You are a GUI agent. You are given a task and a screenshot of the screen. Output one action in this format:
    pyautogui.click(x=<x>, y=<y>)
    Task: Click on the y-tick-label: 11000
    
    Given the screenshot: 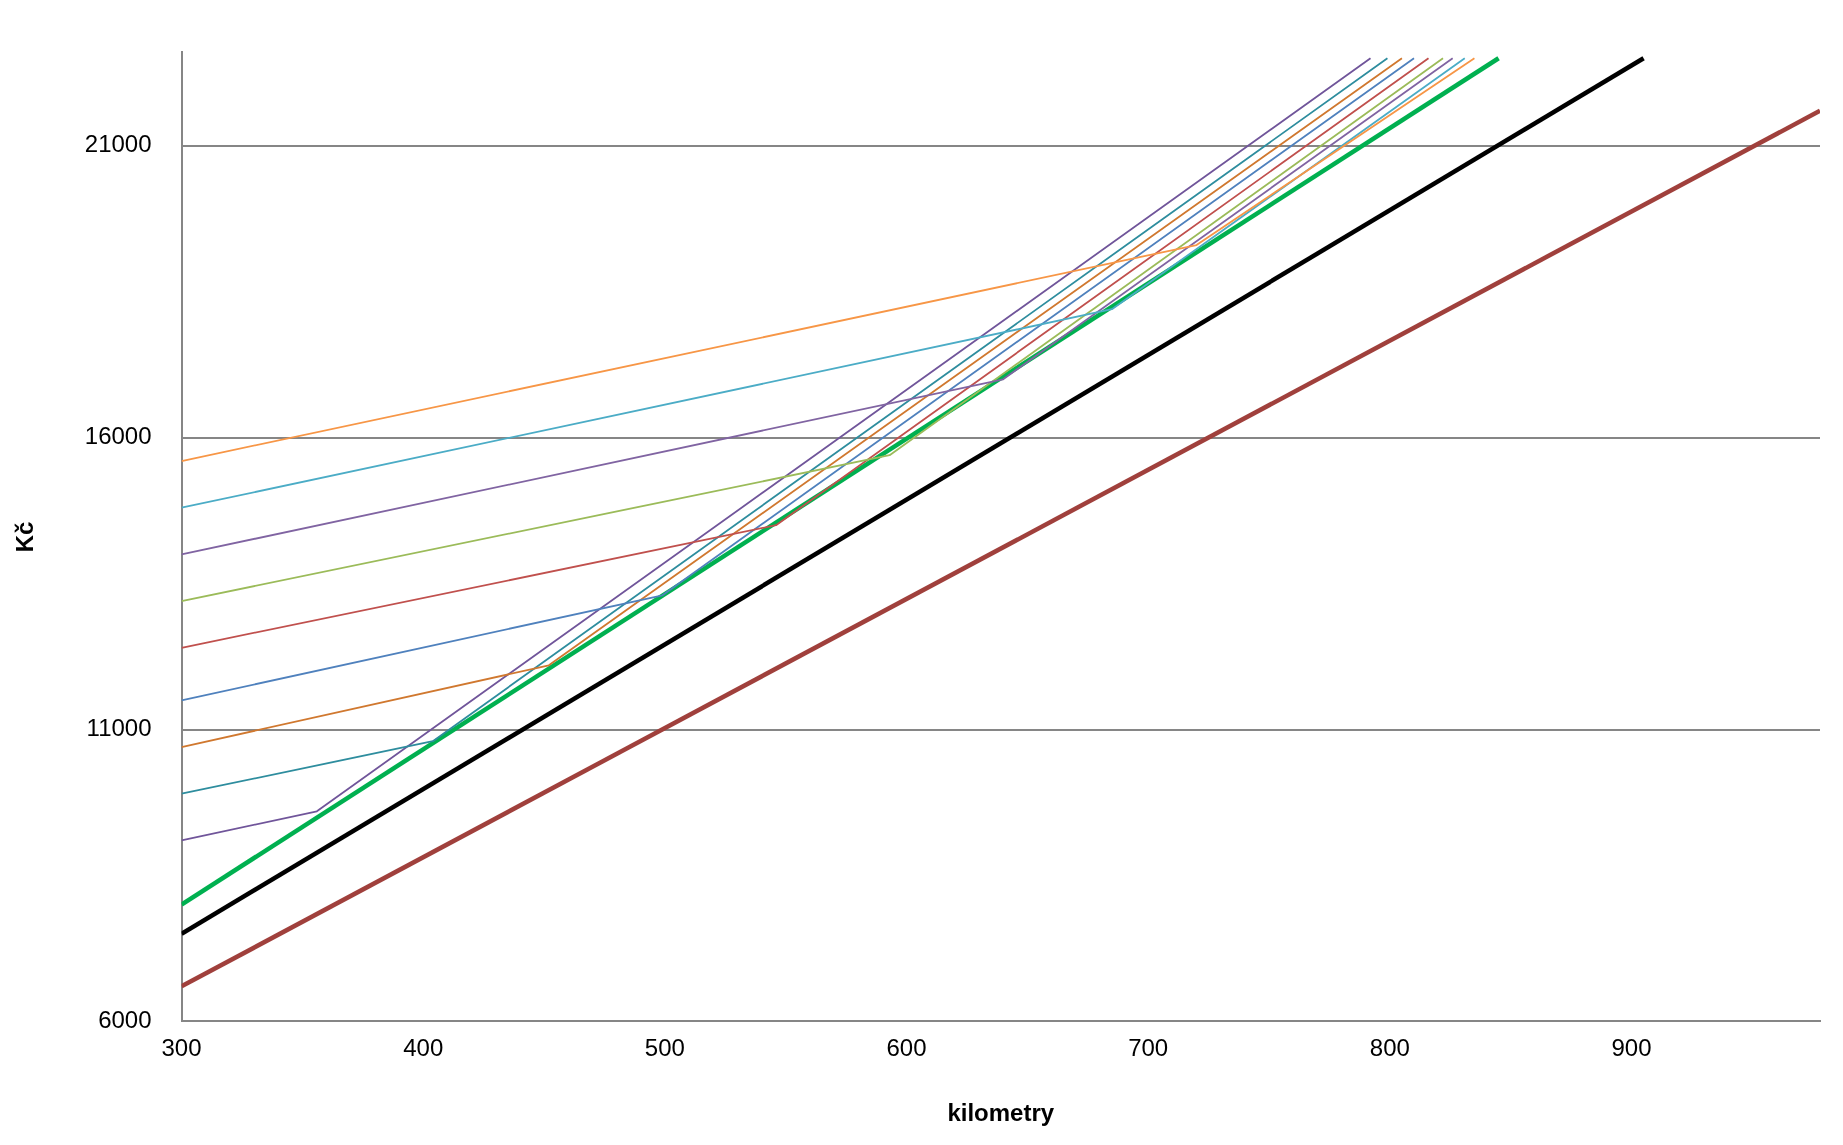 What is the action you would take?
    pyautogui.click(x=119, y=728)
    